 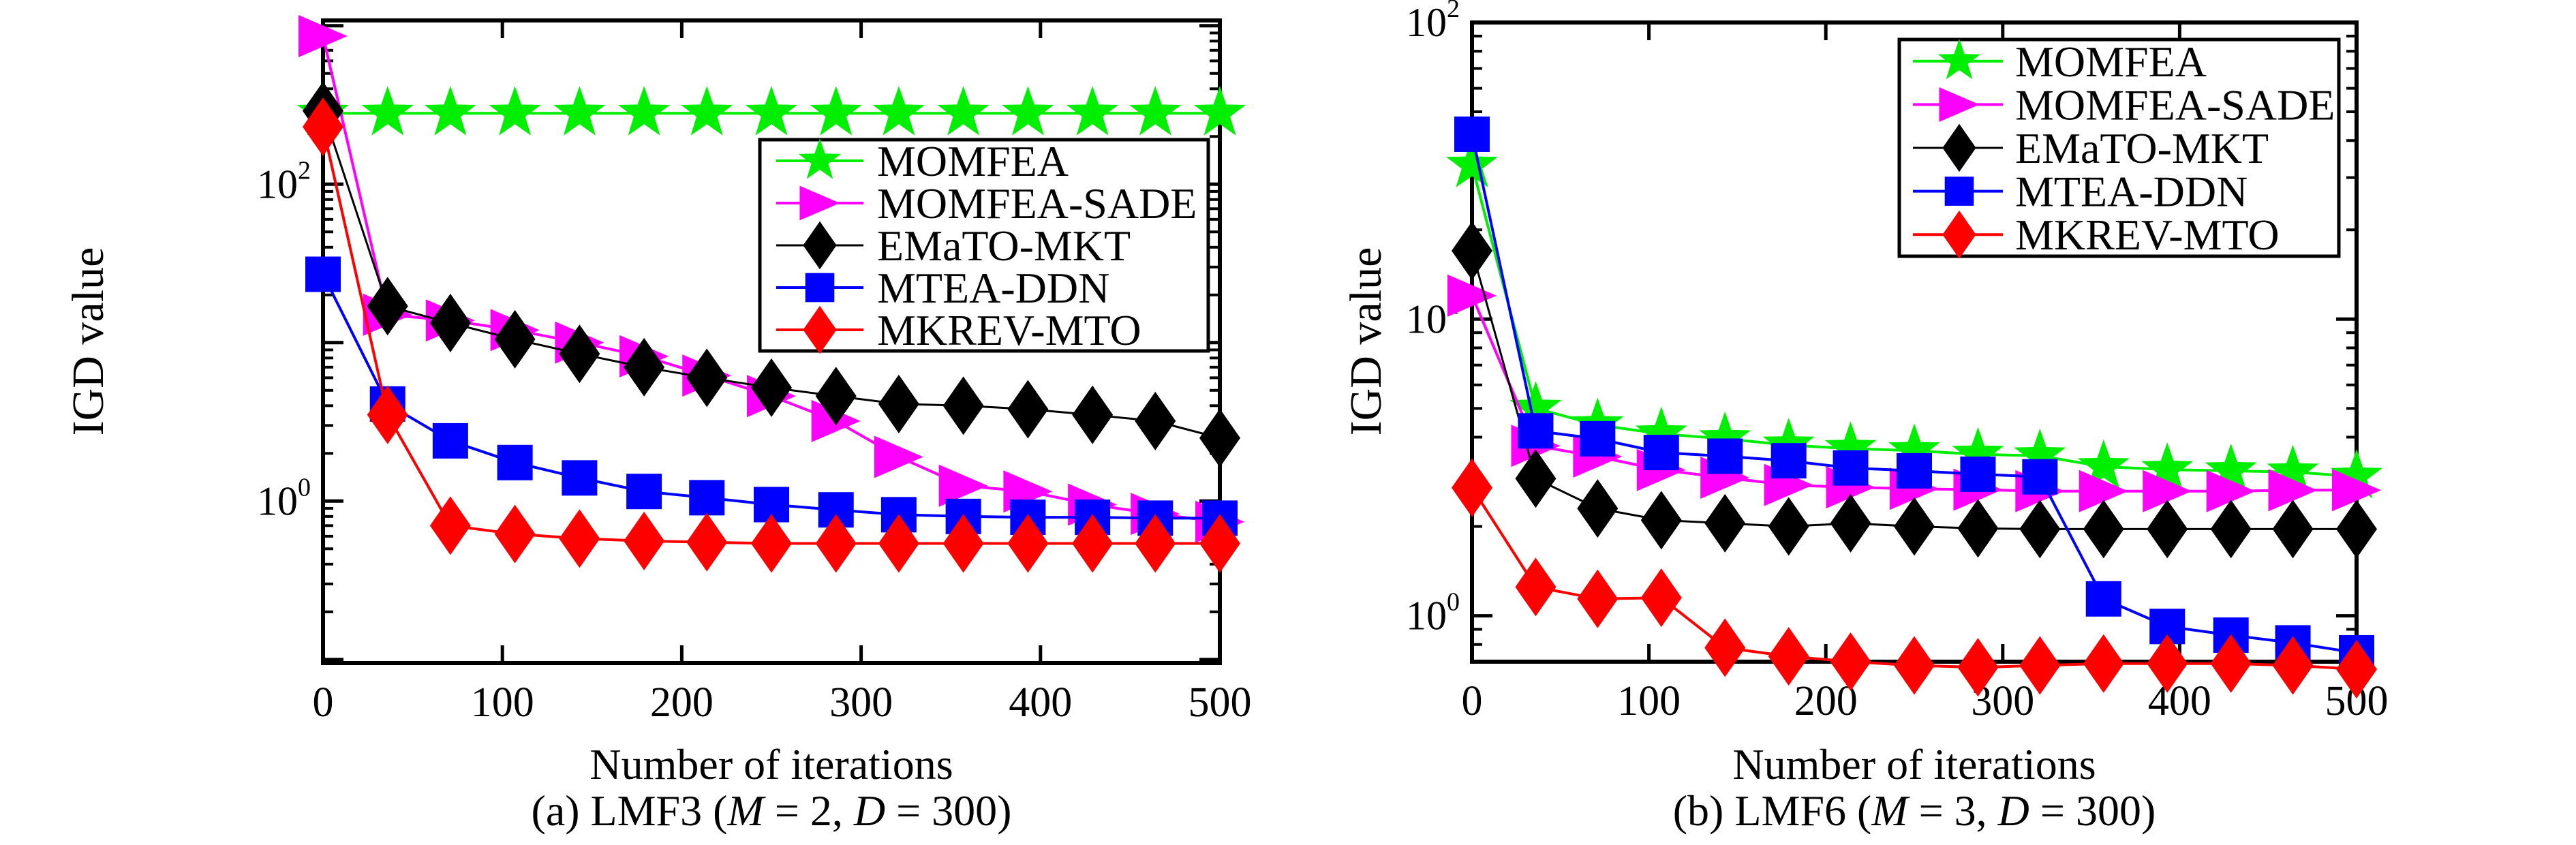 What do you see at coordinates (1433, 613) in the screenshot?
I see `y-tick-label: 10⁰` at bounding box center [1433, 613].